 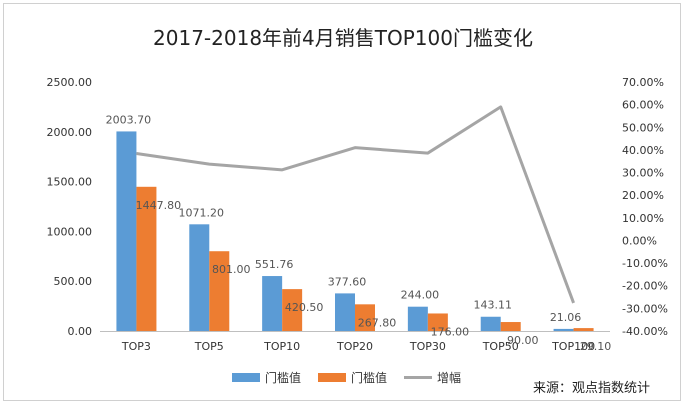 What do you see at coordinates (70, 82) in the screenshot?
I see `y-left-tick-label: 2500.00` at bounding box center [70, 82].